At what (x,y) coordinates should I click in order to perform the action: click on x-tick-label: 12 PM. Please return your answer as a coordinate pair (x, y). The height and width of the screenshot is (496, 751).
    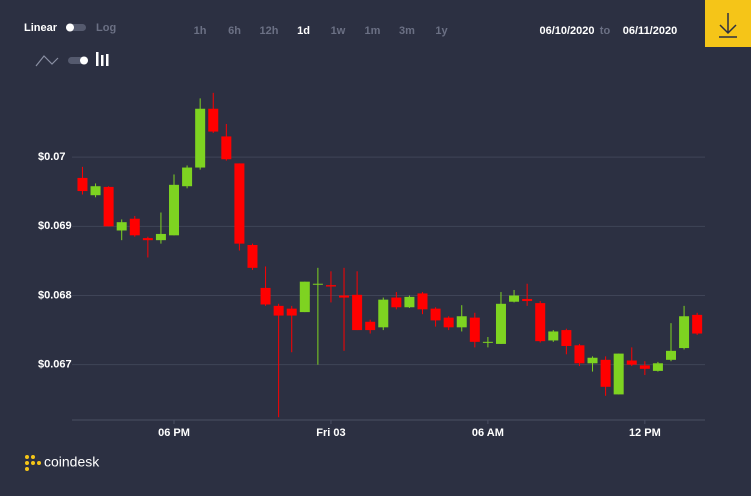
    Looking at the image, I should click on (645, 433).